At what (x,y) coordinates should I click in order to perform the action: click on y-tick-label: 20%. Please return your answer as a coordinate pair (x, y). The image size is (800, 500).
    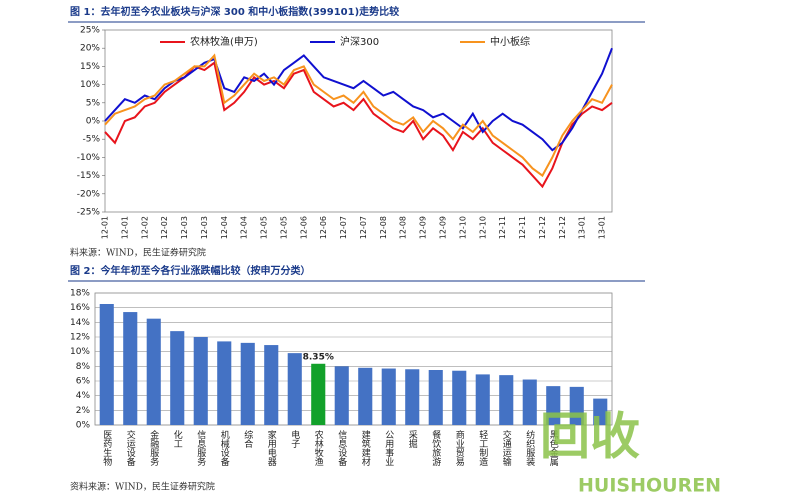
    Looking at the image, I should click on (90, 49).